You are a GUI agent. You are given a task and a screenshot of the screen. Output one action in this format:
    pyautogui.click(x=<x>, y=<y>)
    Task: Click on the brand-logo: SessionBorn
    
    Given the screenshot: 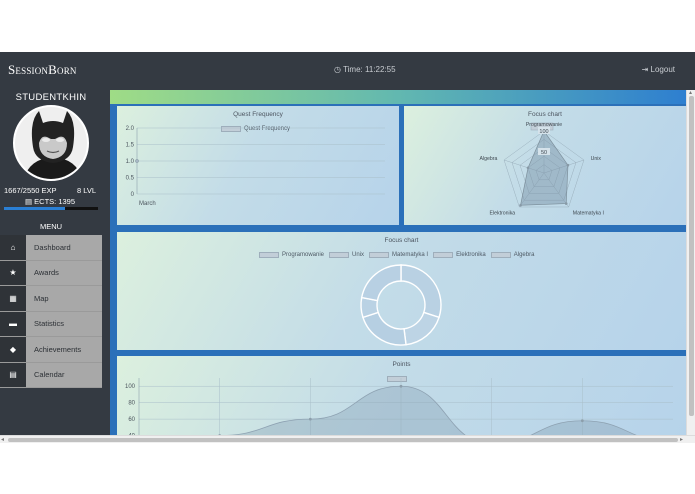 What is the action you would take?
    pyautogui.click(x=42, y=69)
    